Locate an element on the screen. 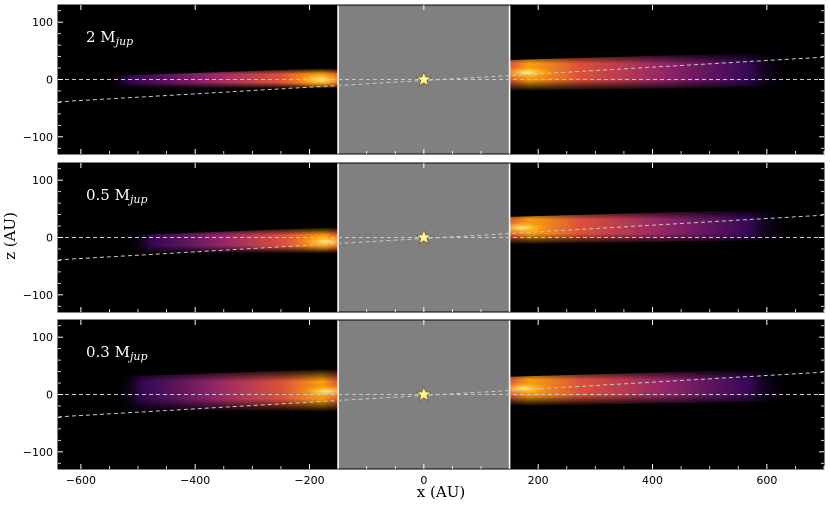 The height and width of the screenshot is (505, 830). x-tick-label: −200 is located at coordinates (309, 480).